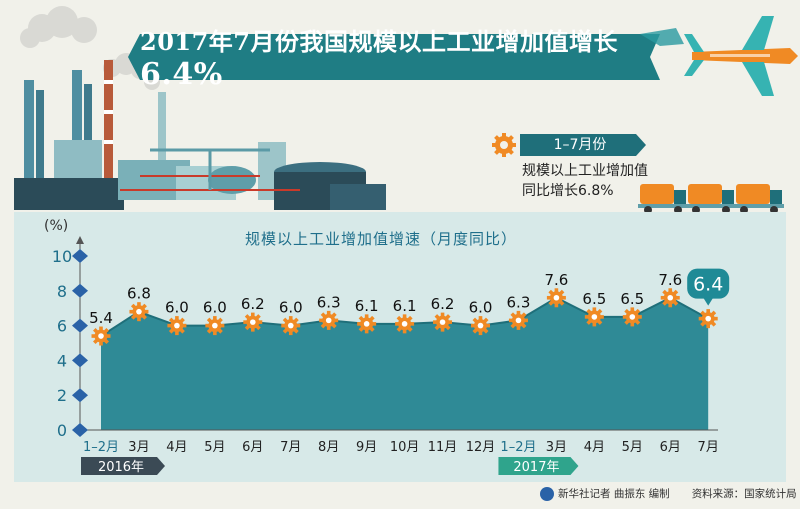  I want to click on x-tick-label: 11月, so click(443, 447).